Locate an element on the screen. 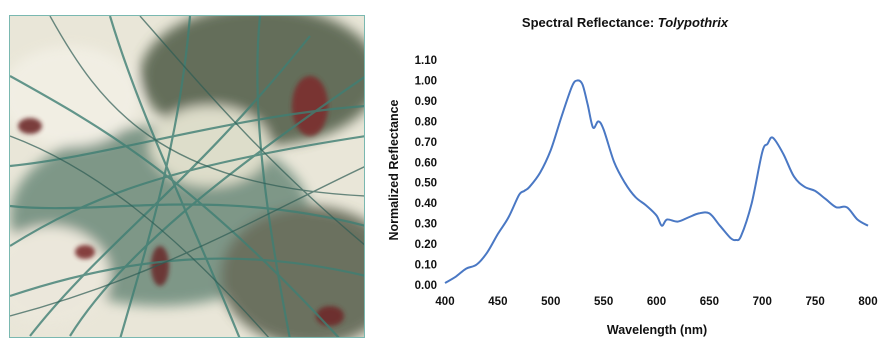  x-tick-label: 450 is located at coordinates (497, 302).